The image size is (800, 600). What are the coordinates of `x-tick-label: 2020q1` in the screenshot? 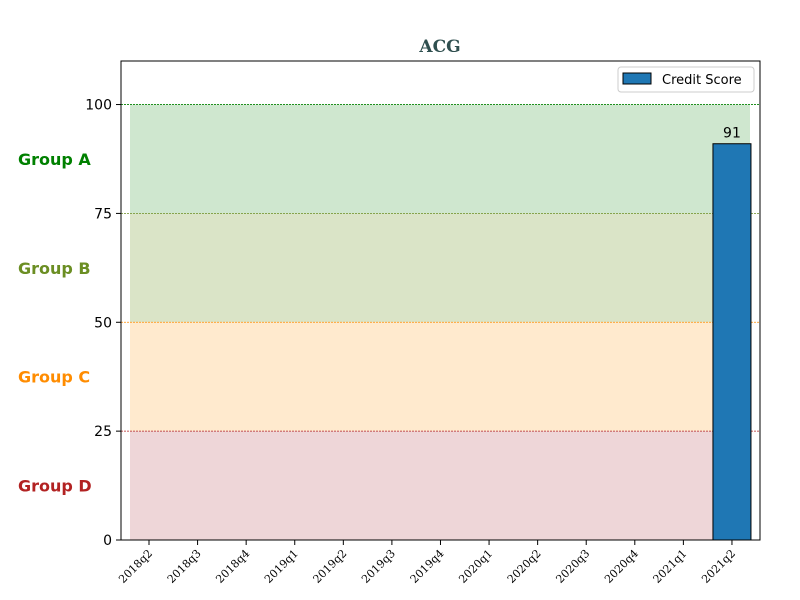 It's located at (475, 566).